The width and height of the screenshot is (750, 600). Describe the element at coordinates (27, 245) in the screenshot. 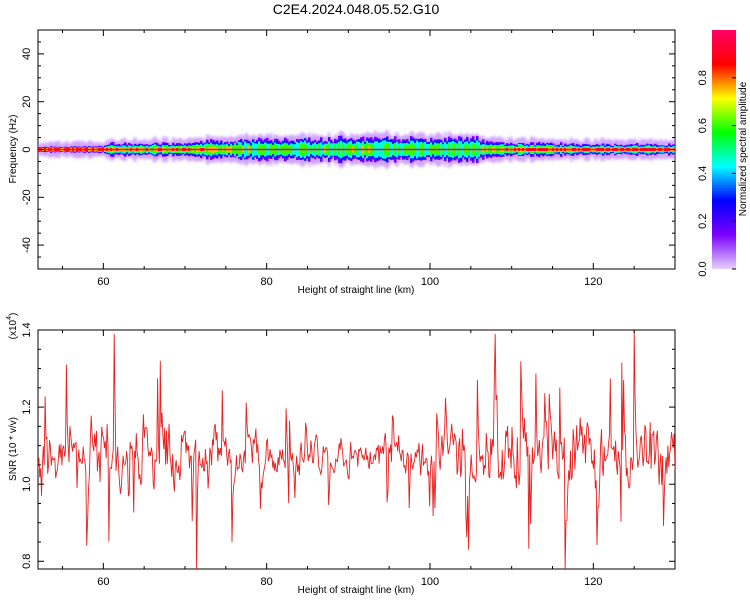

I see `y-tick-label: -40` at that location.